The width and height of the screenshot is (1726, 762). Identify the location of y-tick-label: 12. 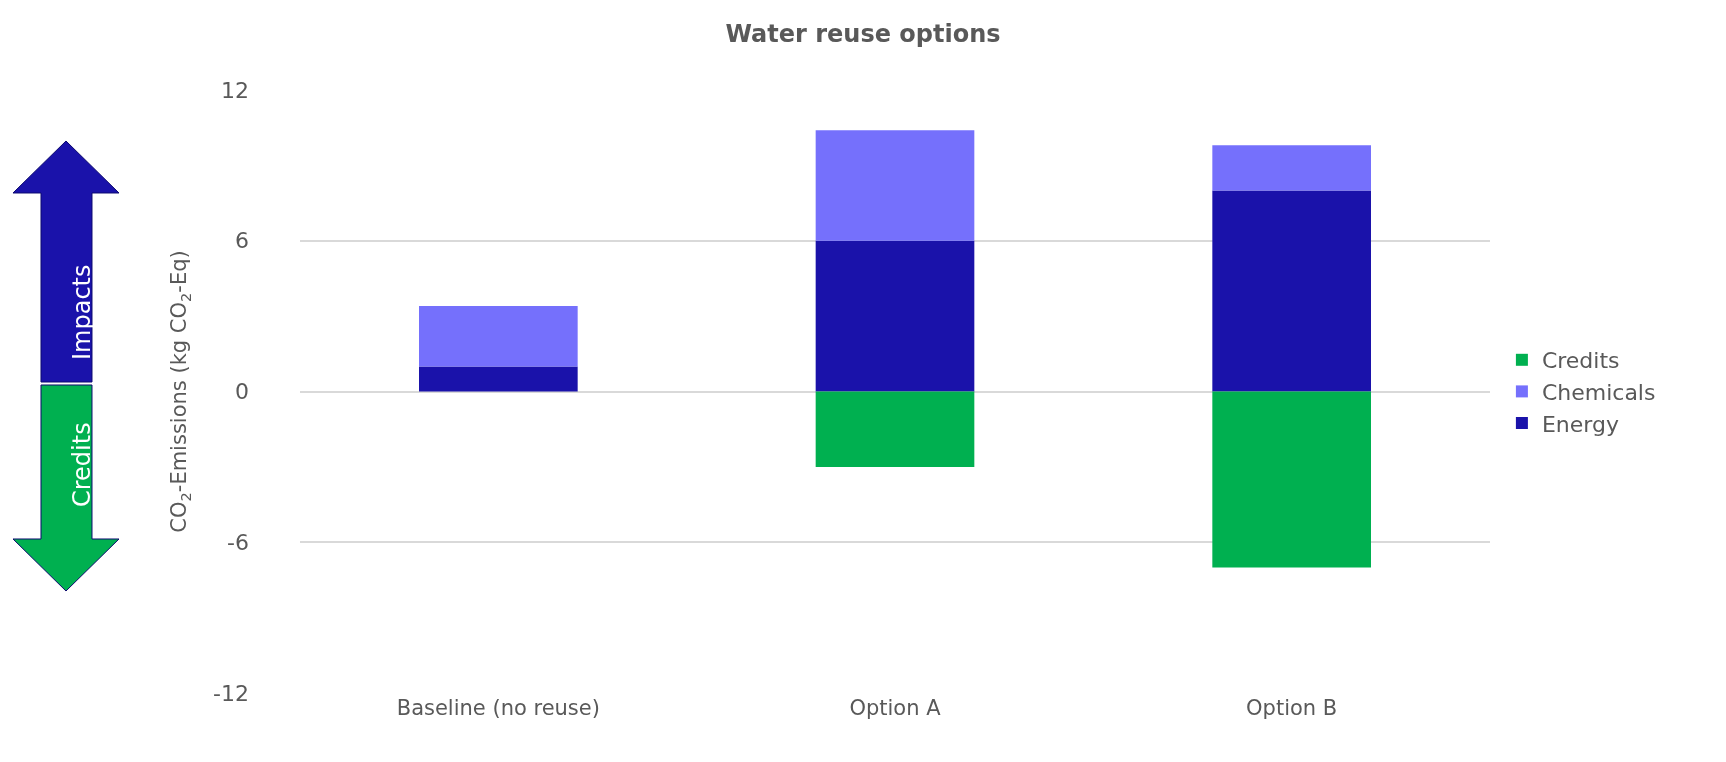
(235, 90).